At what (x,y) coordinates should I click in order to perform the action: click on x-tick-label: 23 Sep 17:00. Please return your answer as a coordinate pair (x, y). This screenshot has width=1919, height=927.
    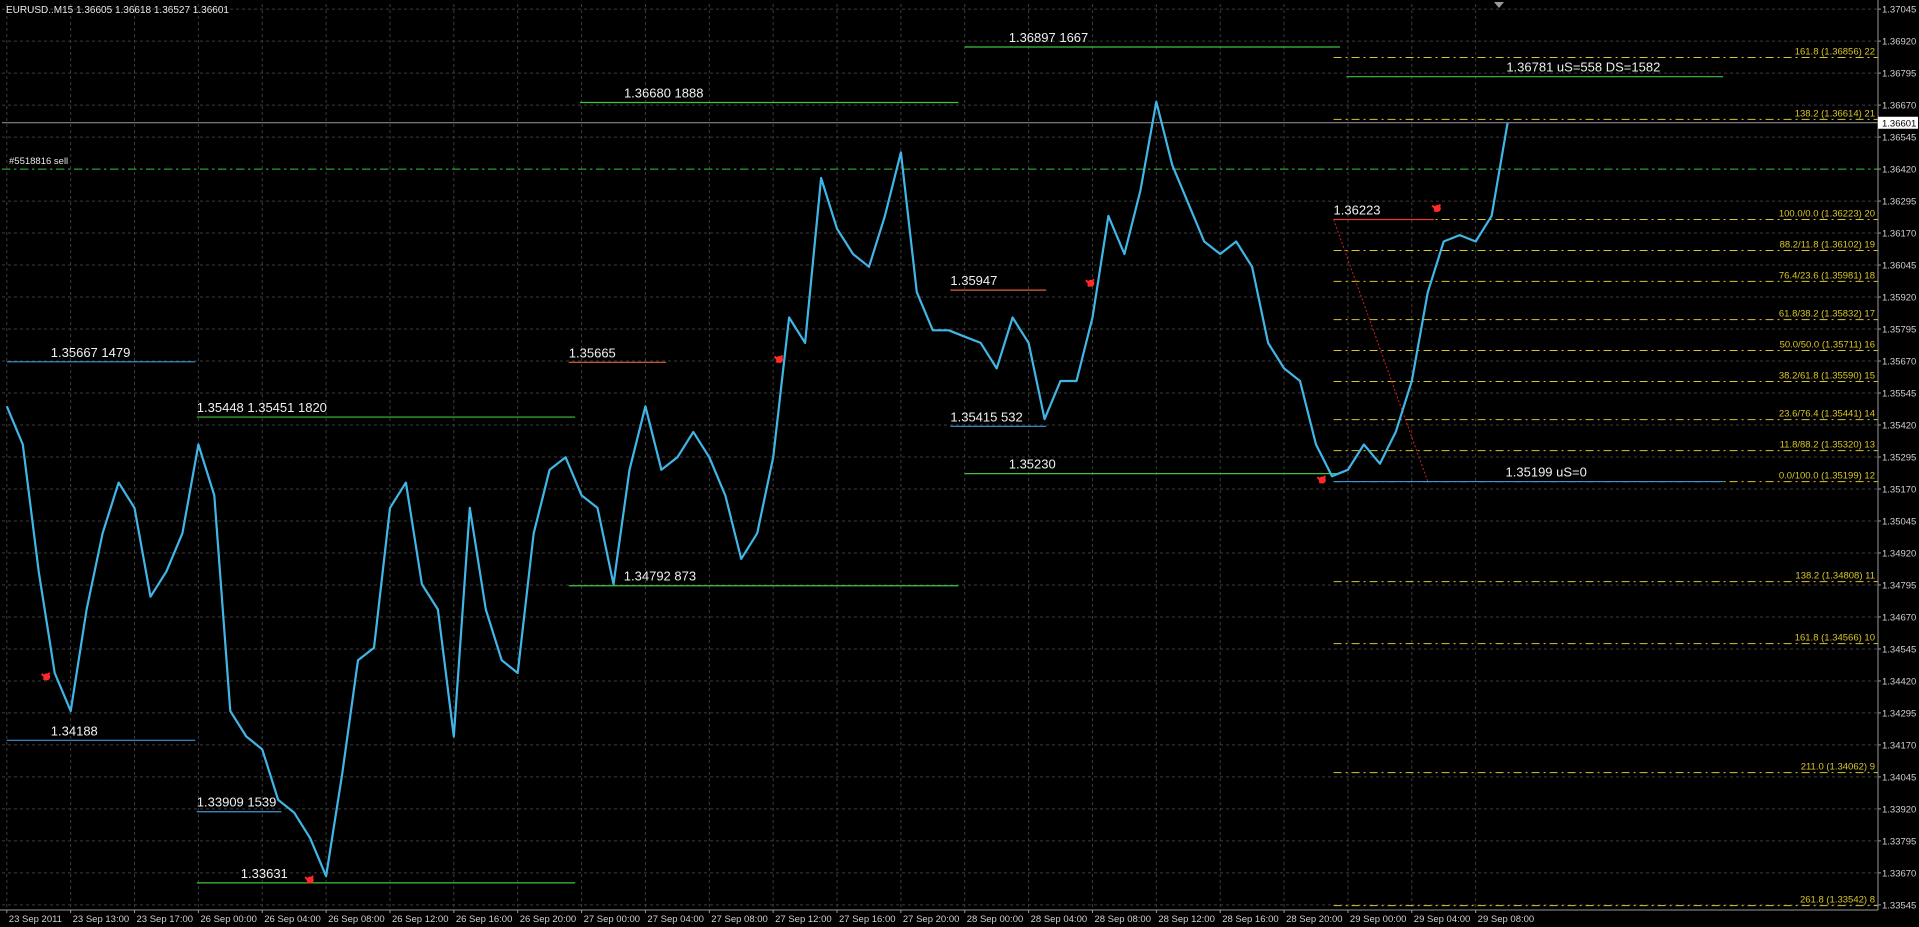
    Looking at the image, I should click on (165, 919).